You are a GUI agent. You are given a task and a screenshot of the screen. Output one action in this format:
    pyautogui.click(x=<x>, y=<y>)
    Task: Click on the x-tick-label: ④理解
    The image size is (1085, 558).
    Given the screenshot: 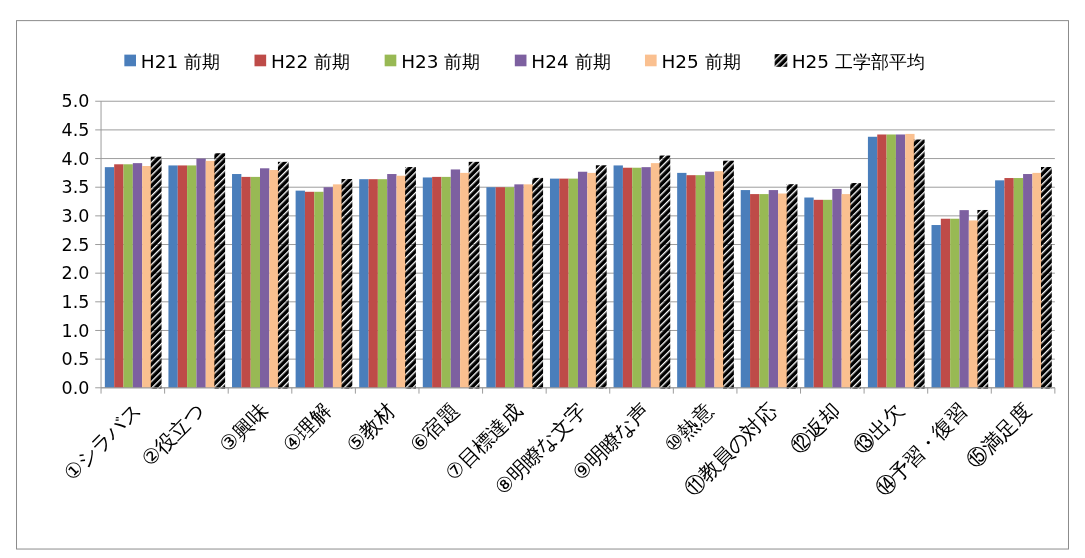 What is the action you would take?
    pyautogui.click(x=307, y=428)
    